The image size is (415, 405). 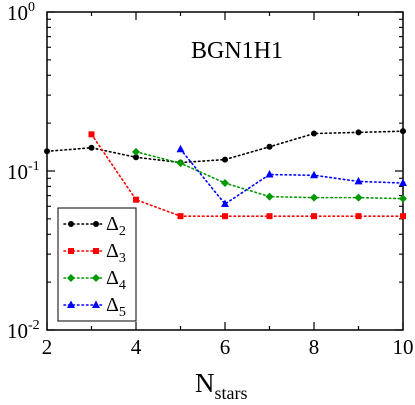 I want to click on y-tick-label-exponent: -1, so click(x=34, y=166).